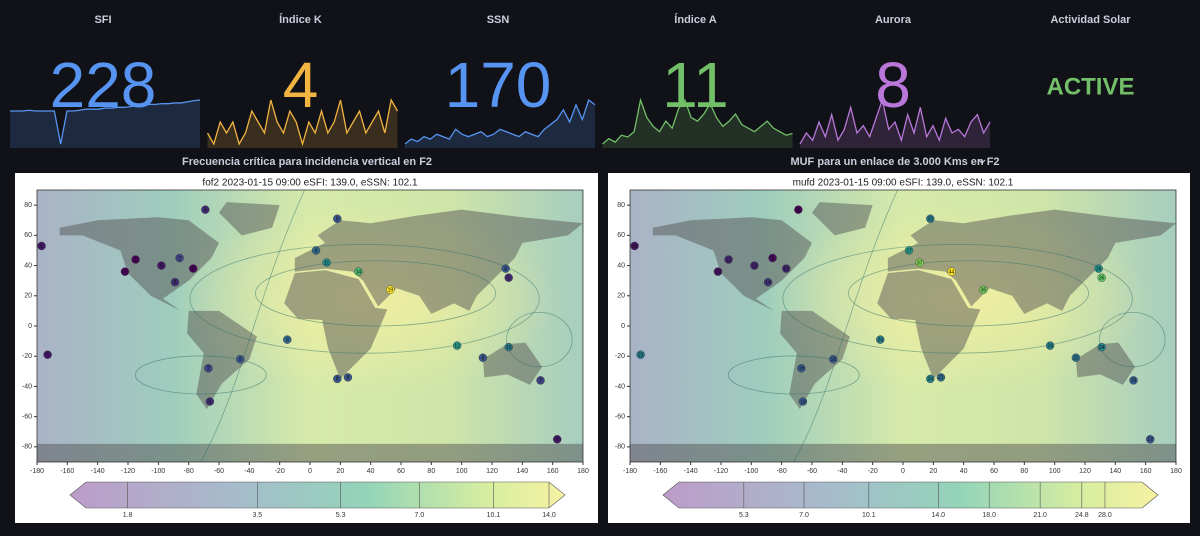 The width and height of the screenshot is (1200, 536). What do you see at coordinates (27, 416) in the screenshot?
I see `y-tick-label: -60` at bounding box center [27, 416].